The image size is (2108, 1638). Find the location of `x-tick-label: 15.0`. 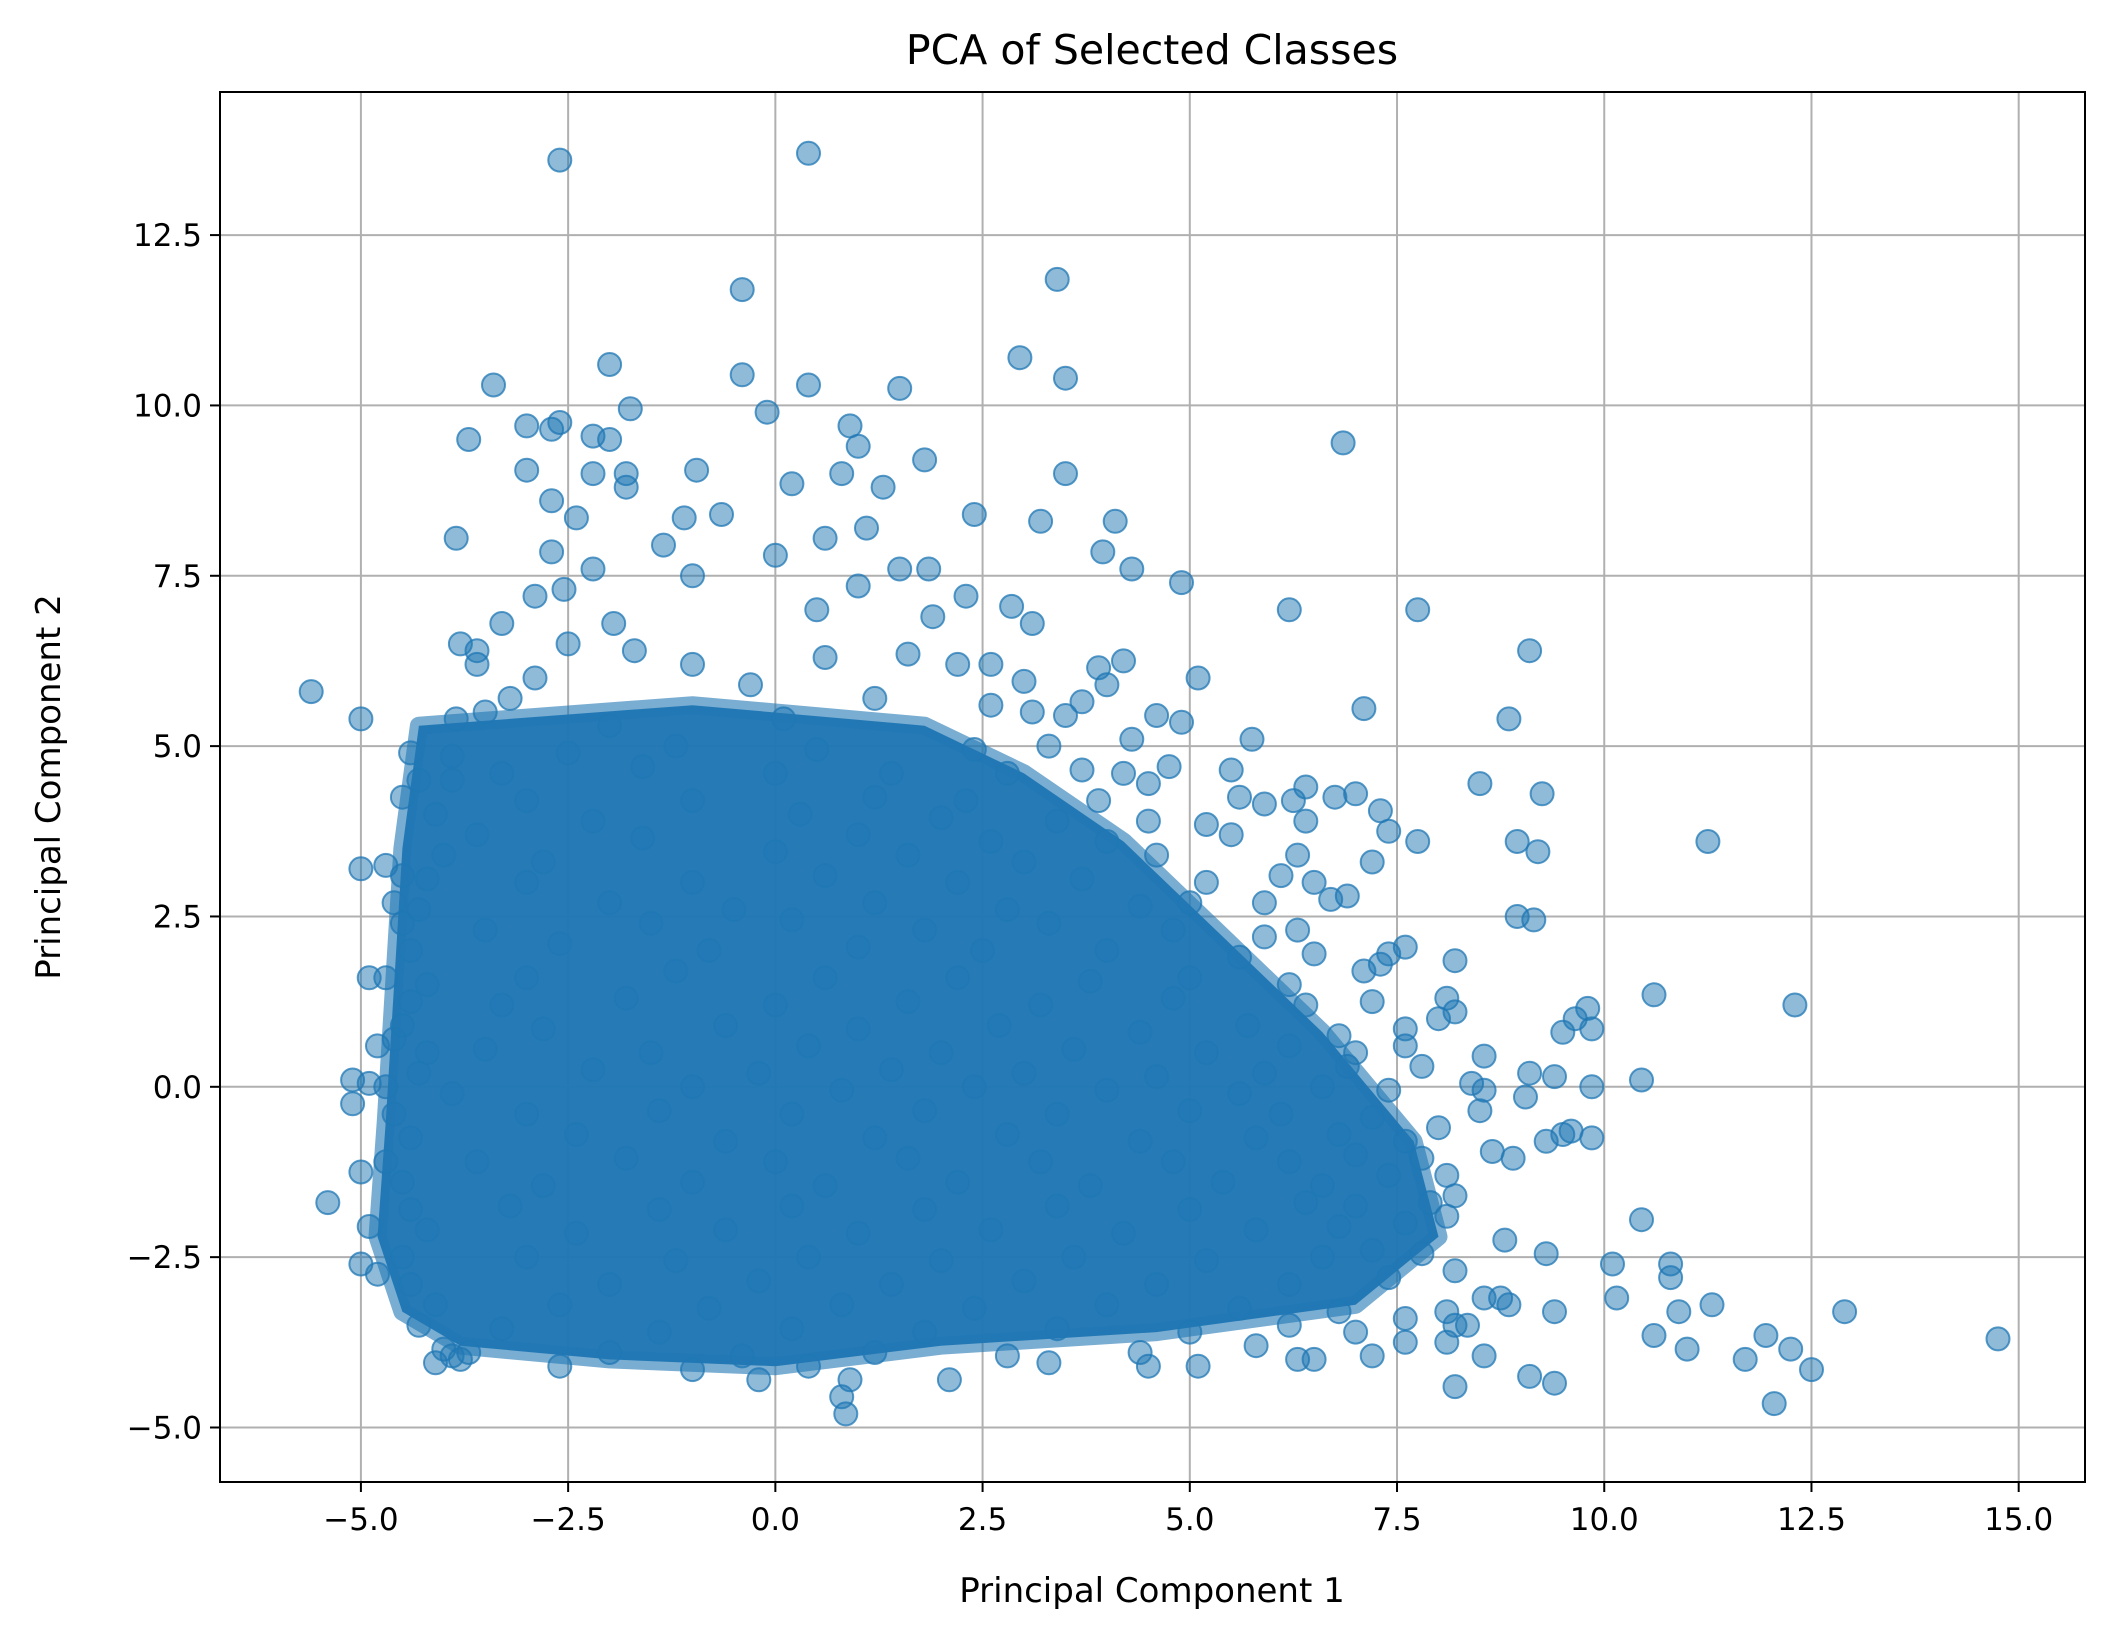

x-tick-label: 15.0 is located at coordinates (2018, 1520).